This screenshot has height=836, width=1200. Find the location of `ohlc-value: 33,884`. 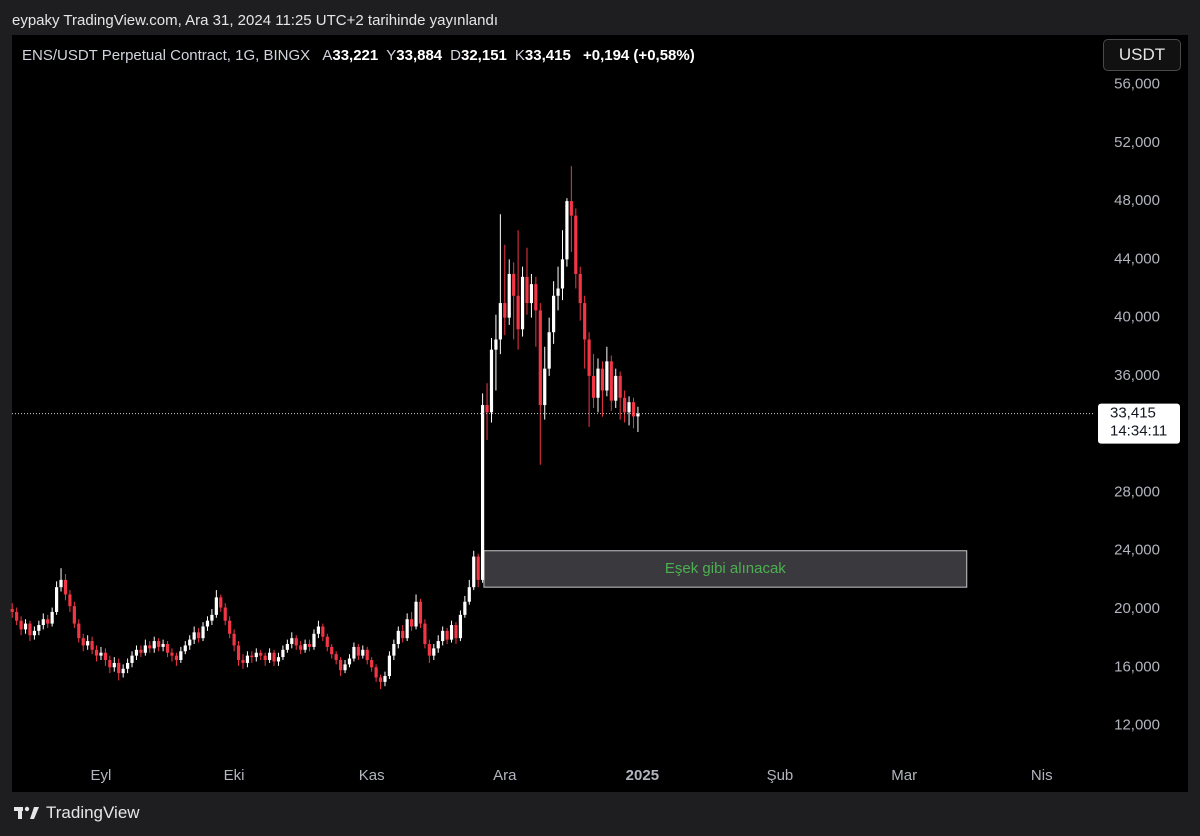

ohlc-value: 33,884 is located at coordinates (419, 55).